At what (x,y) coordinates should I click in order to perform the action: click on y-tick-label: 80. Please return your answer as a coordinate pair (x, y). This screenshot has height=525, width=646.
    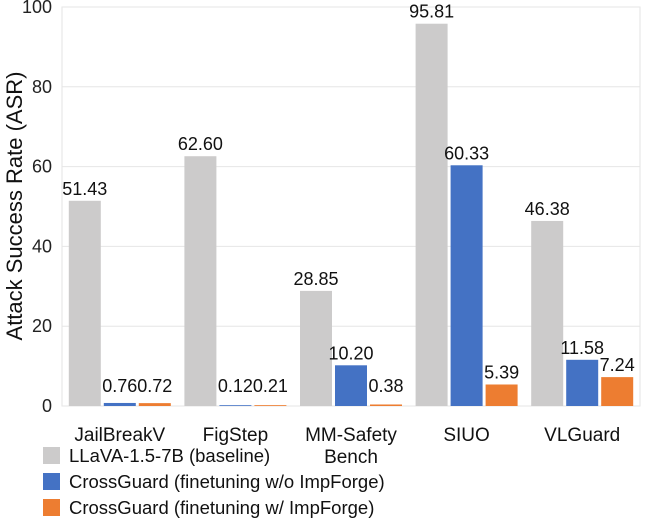
    Looking at the image, I should click on (42, 87).